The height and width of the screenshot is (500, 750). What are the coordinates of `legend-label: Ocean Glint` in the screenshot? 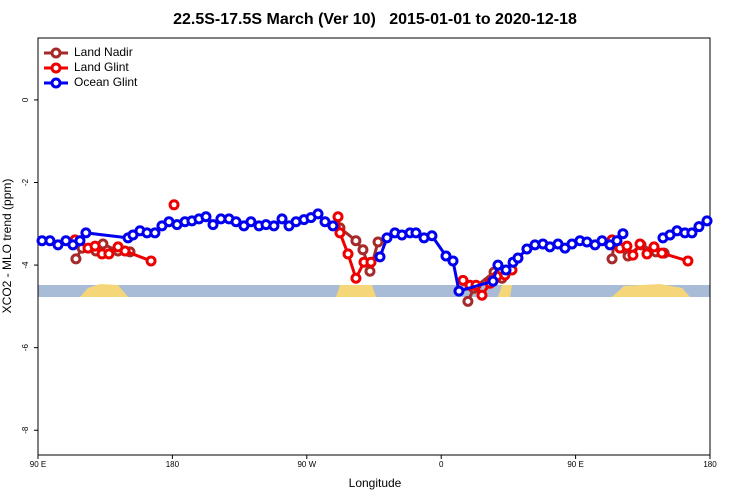 It's located at (106, 82).